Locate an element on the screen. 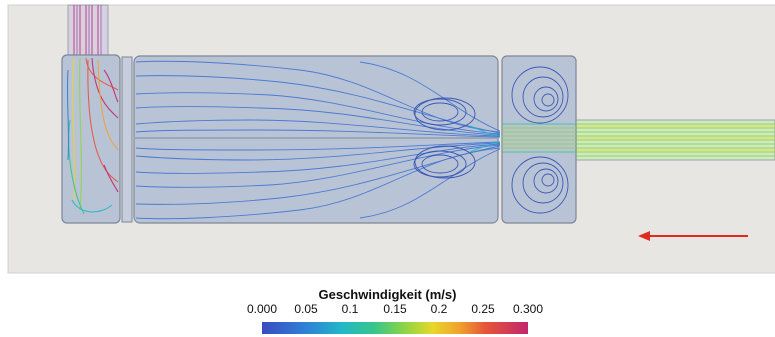 The height and width of the screenshot is (337, 775). outlet-pipe is located at coordinates (674, 140).